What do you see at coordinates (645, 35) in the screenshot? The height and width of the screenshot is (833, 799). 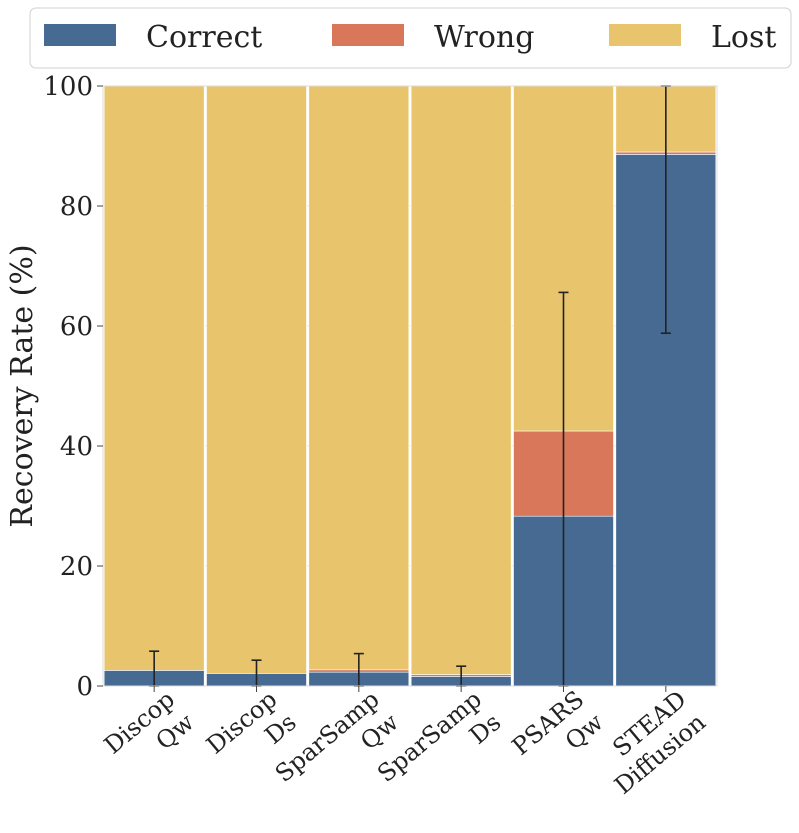 I see `legend-swatch-lost` at bounding box center [645, 35].